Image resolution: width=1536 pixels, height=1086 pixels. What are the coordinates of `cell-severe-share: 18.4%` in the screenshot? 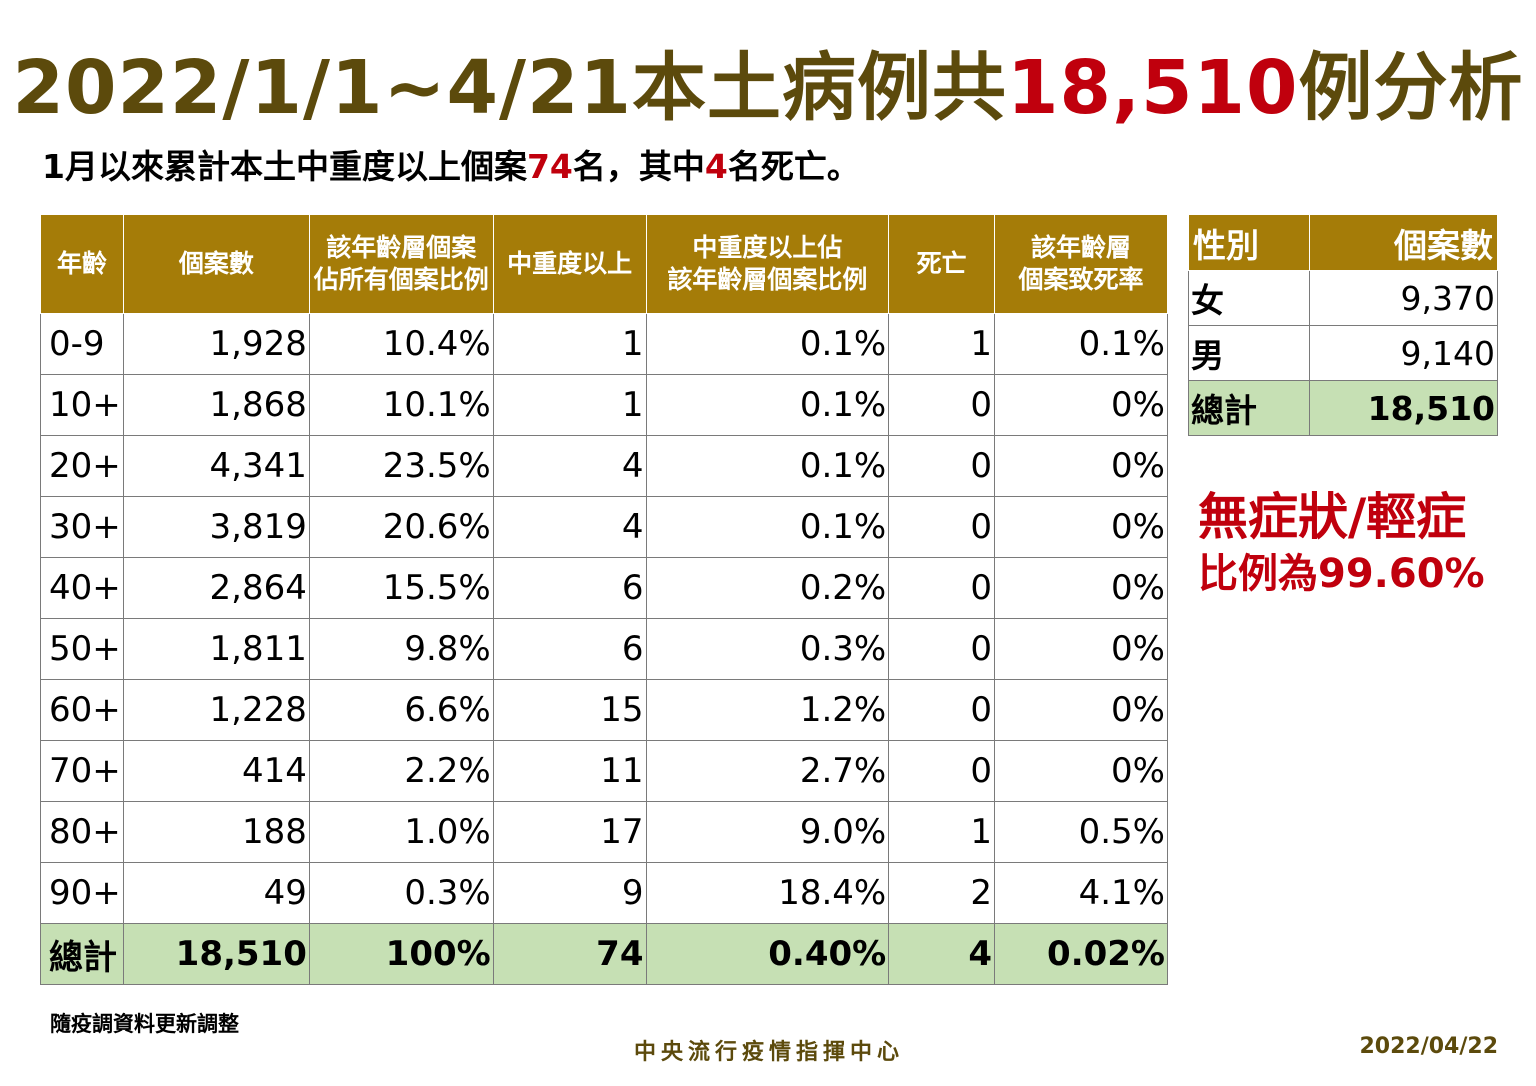 It's located at (767, 893).